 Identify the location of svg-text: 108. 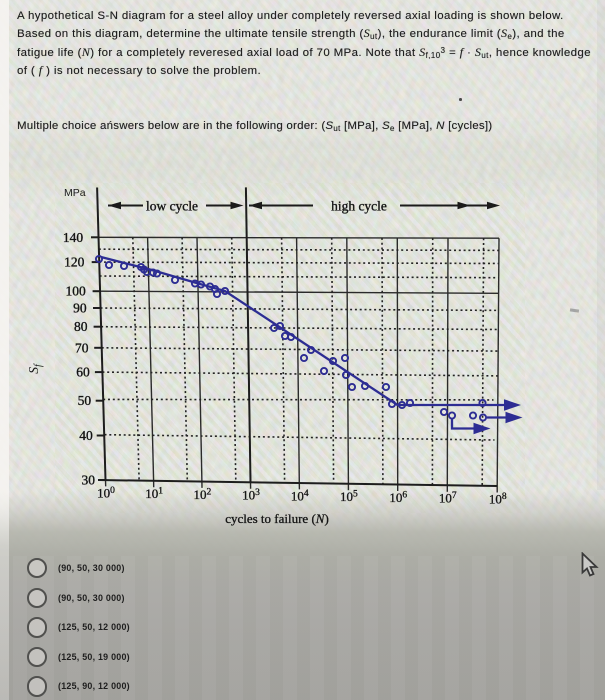
(498, 499).